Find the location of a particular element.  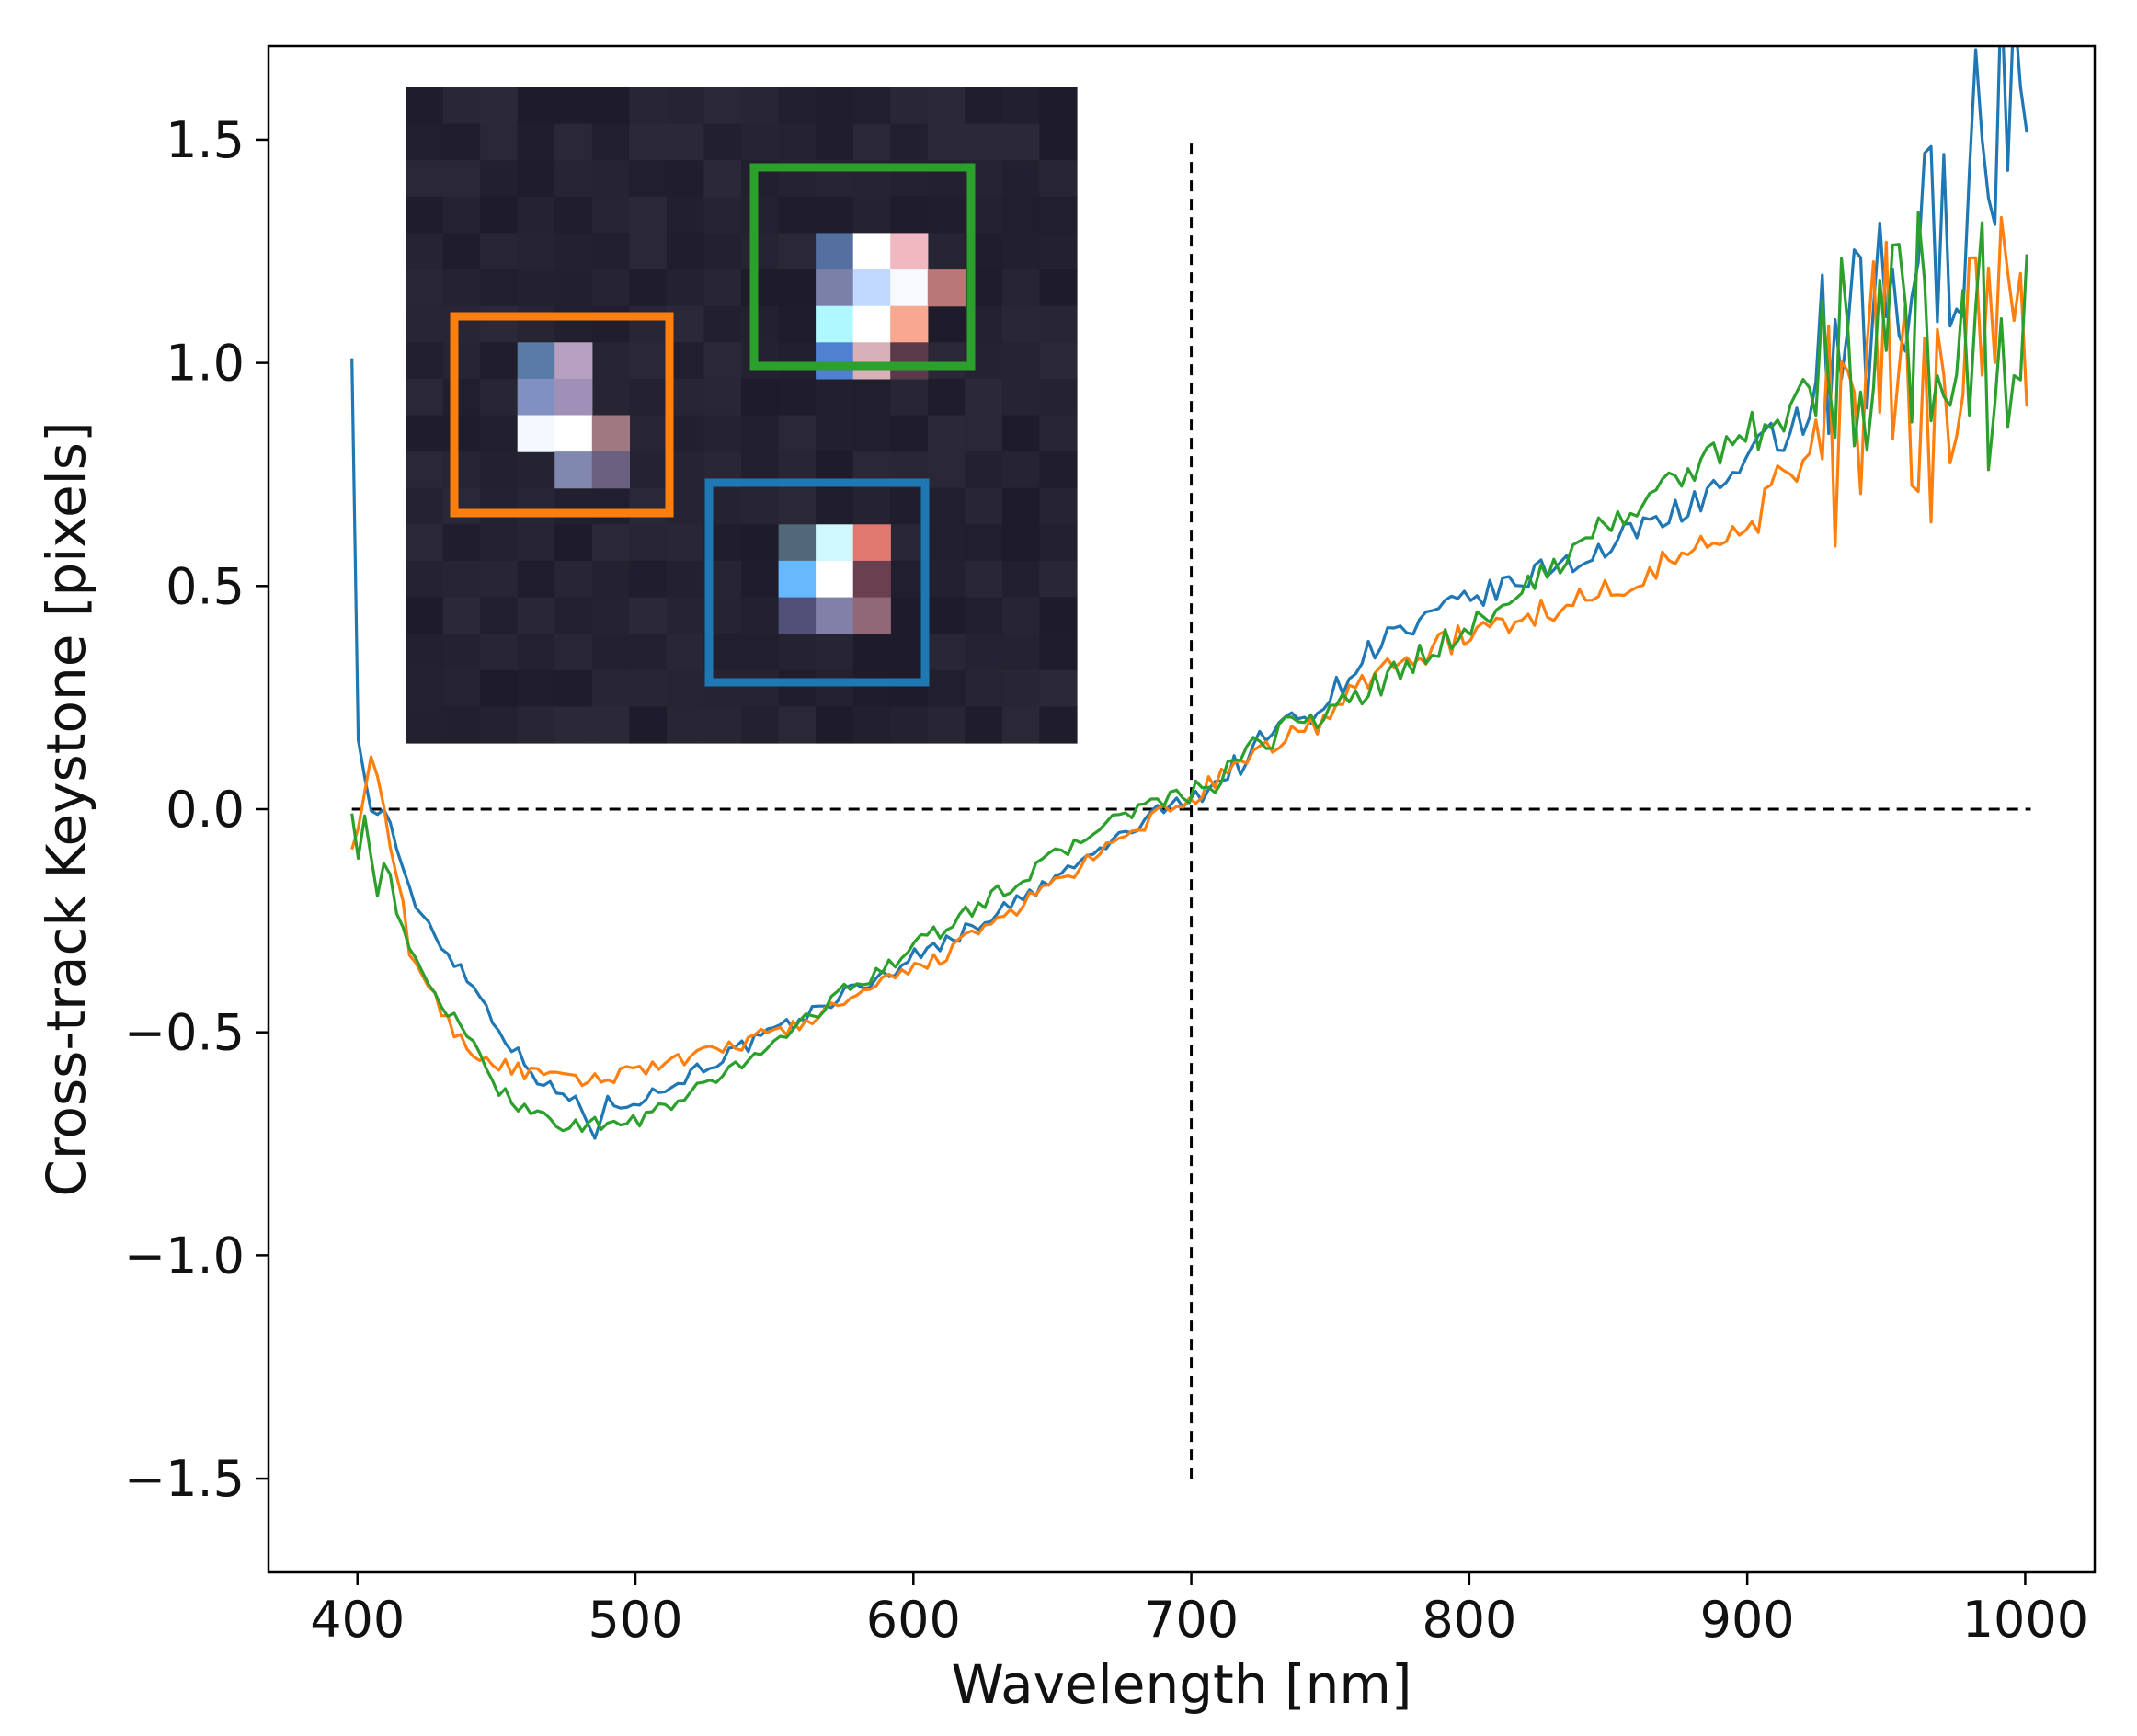

inset-highlight-box is located at coordinates (562, 415).